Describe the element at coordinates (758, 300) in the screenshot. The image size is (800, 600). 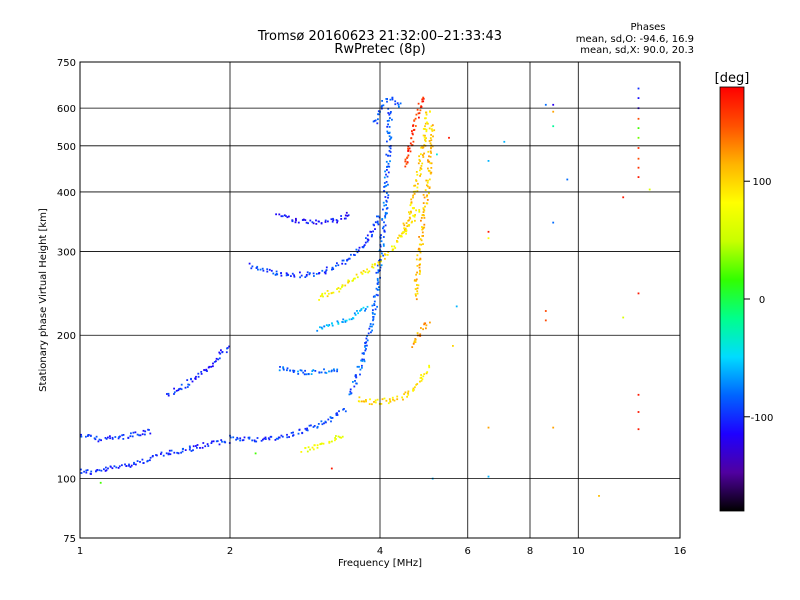
I see `colorbar-ticks: 100 0 -100` at that location.